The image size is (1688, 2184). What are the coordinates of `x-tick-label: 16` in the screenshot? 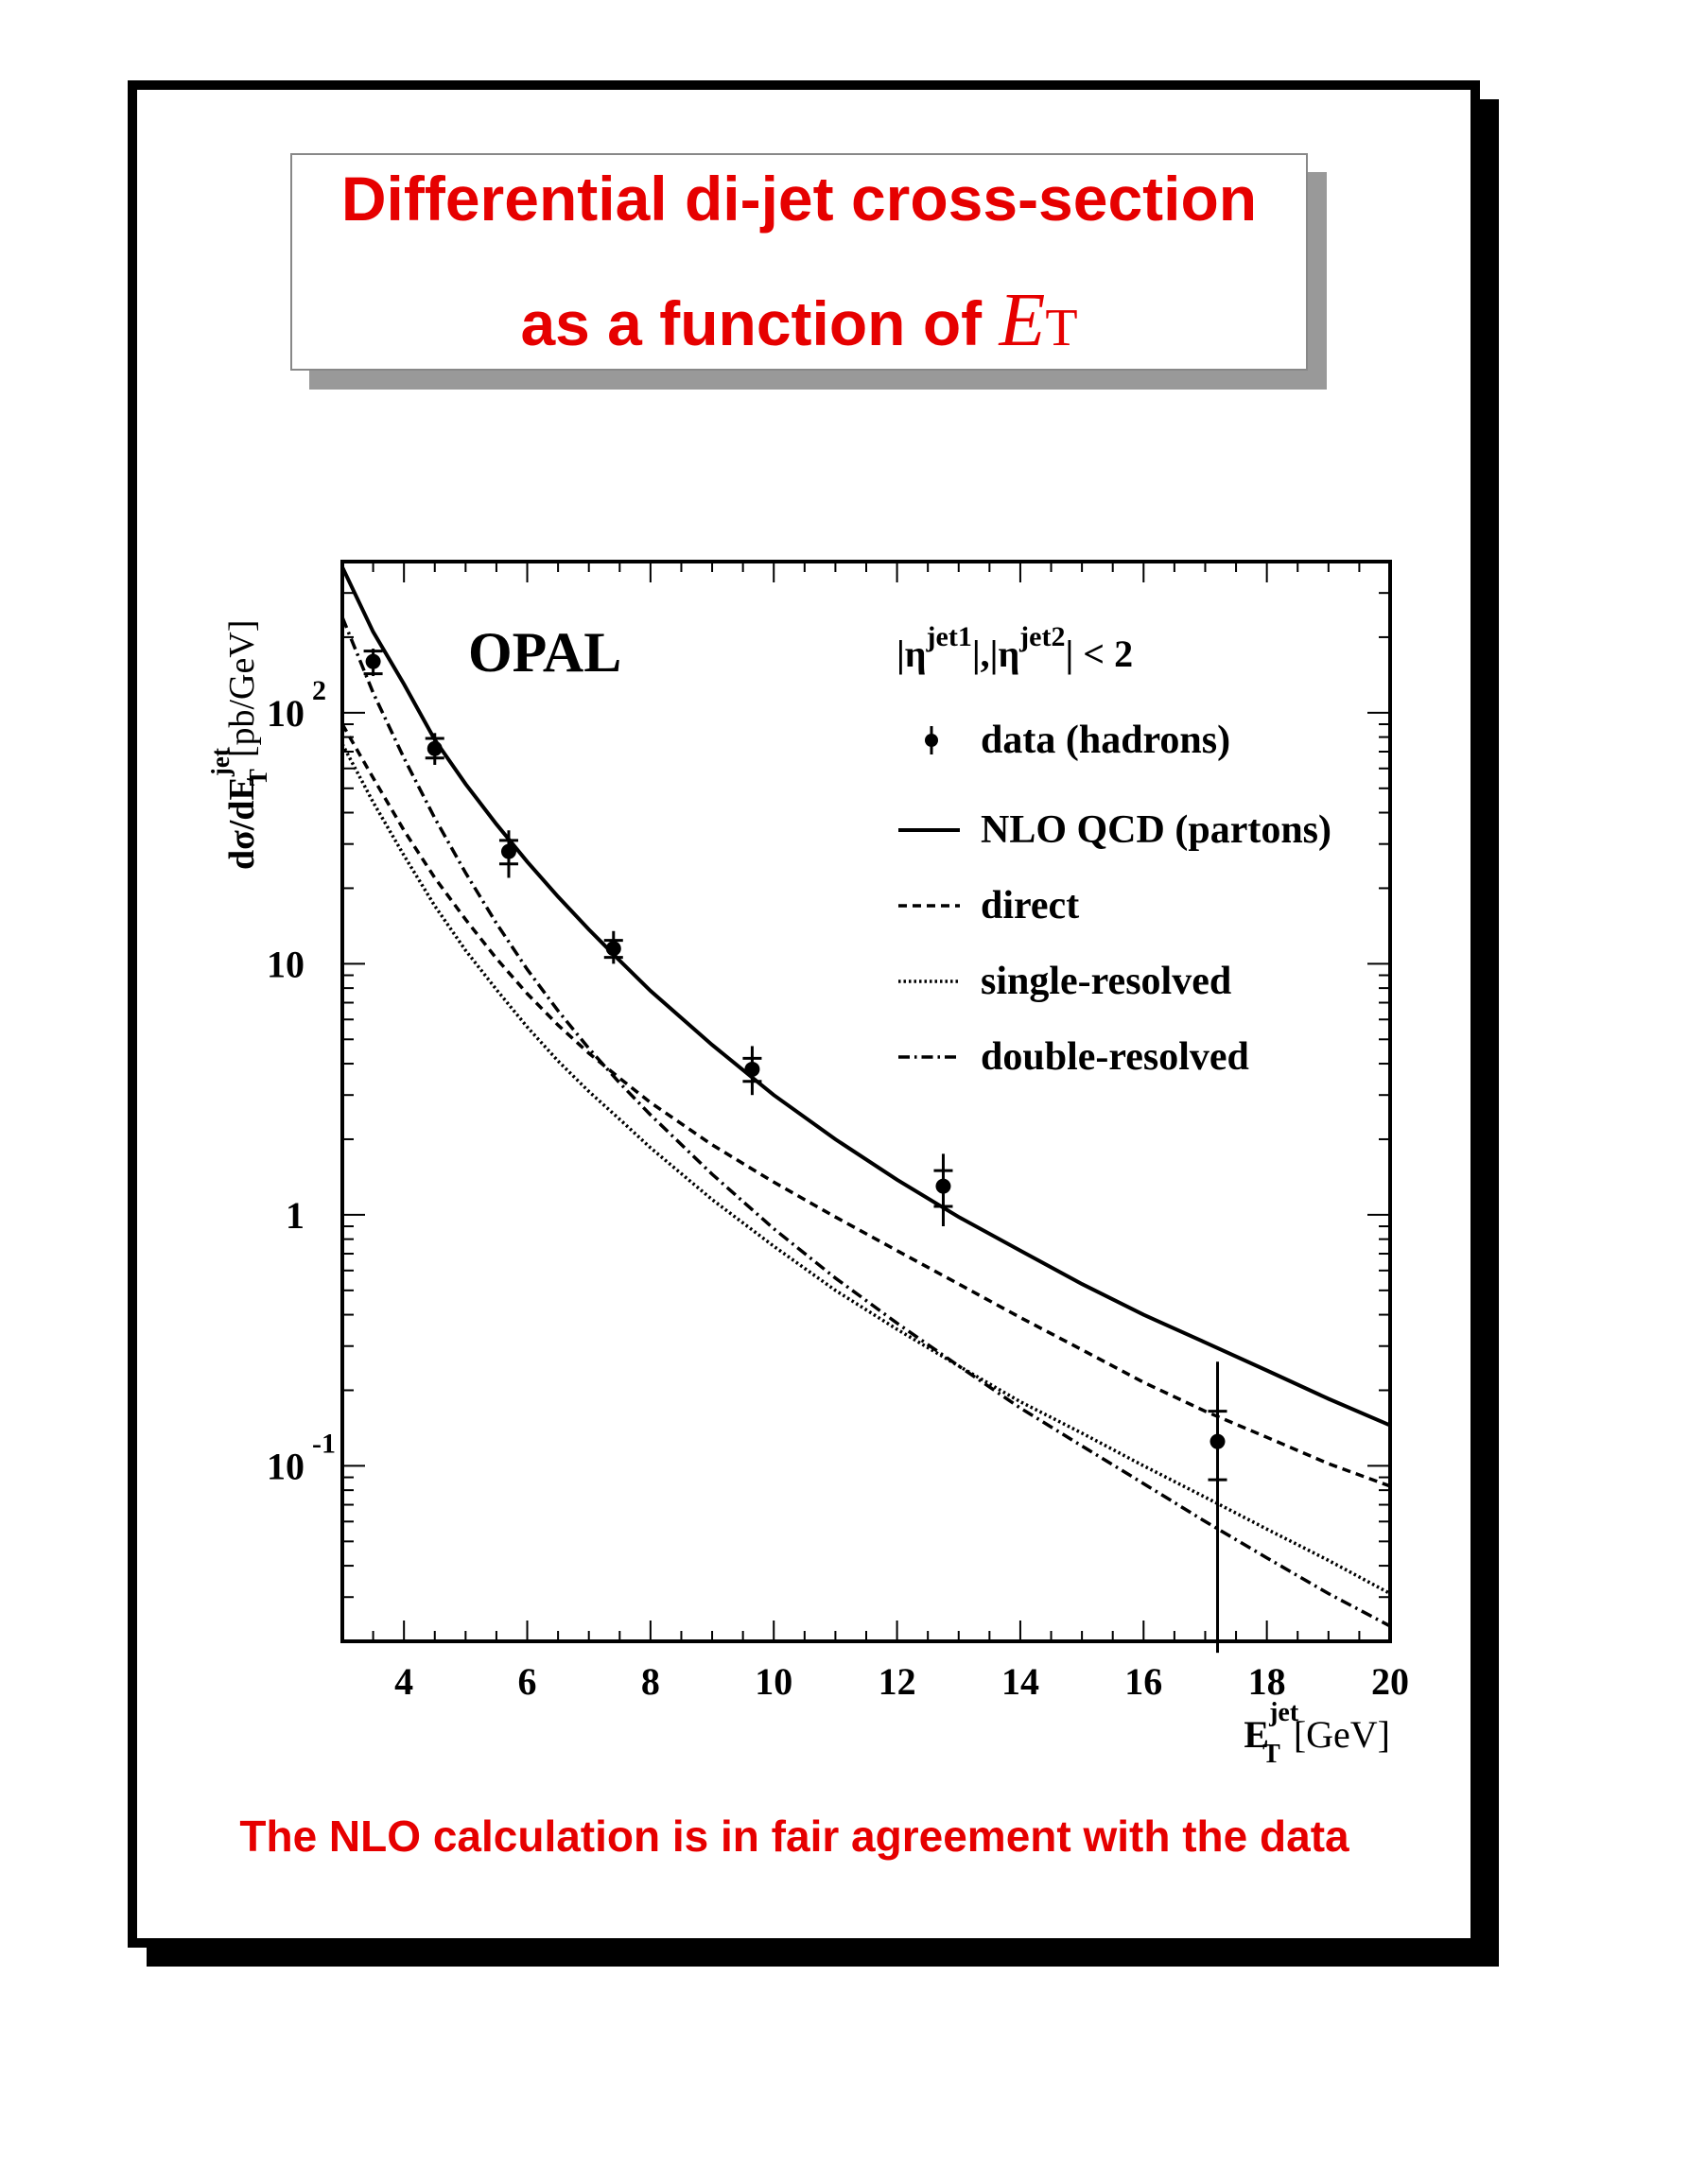 It's located at (1143, 1681).